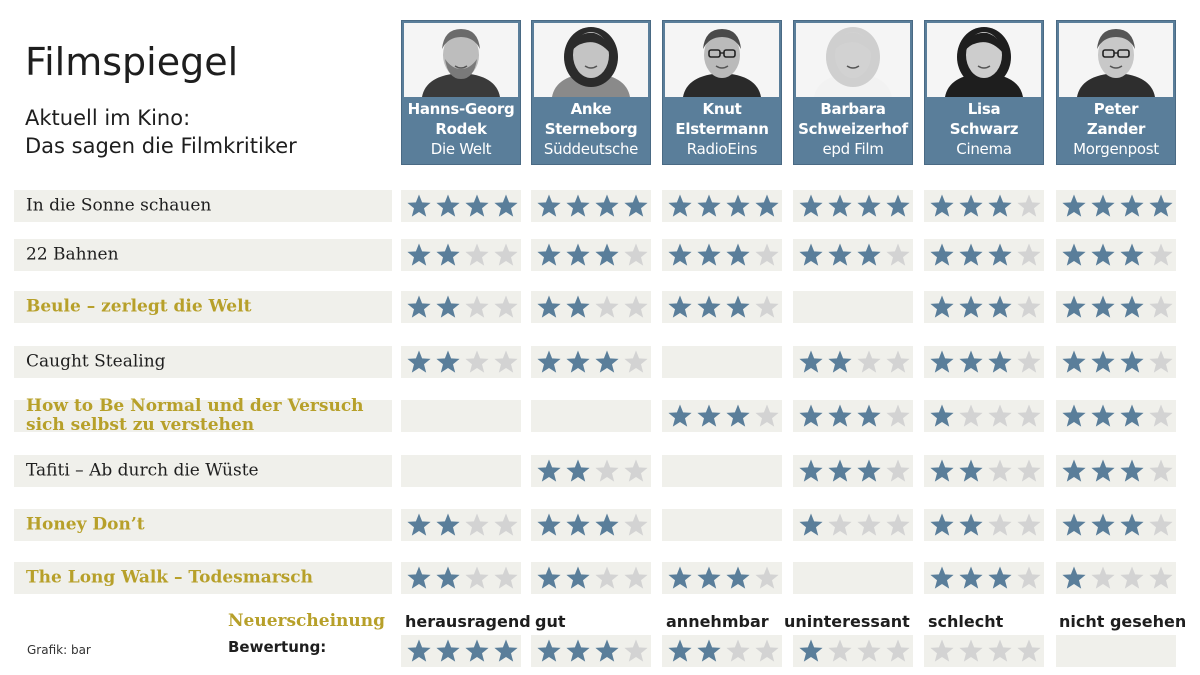 The image size is (1200, 675). I want to click on legend-label: schlecht, so click(966, 621).